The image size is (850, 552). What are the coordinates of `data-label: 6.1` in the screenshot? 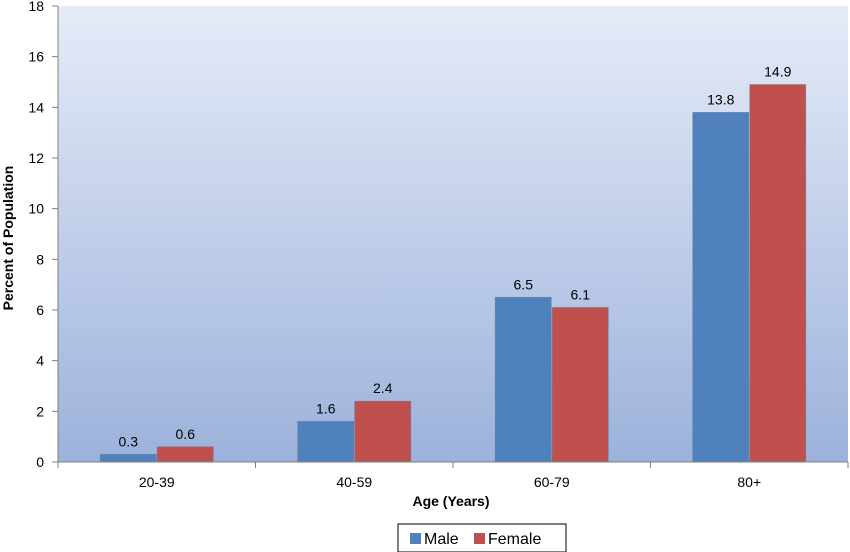 It's located at (581, 294).